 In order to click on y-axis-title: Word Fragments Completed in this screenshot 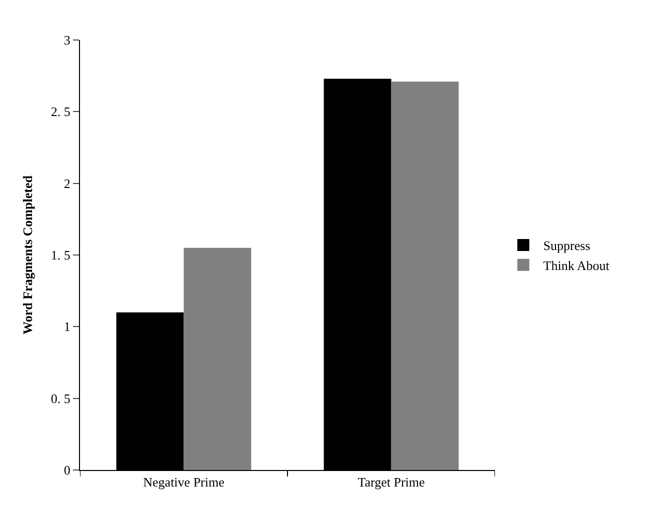, I will do `click(27, 254)`.